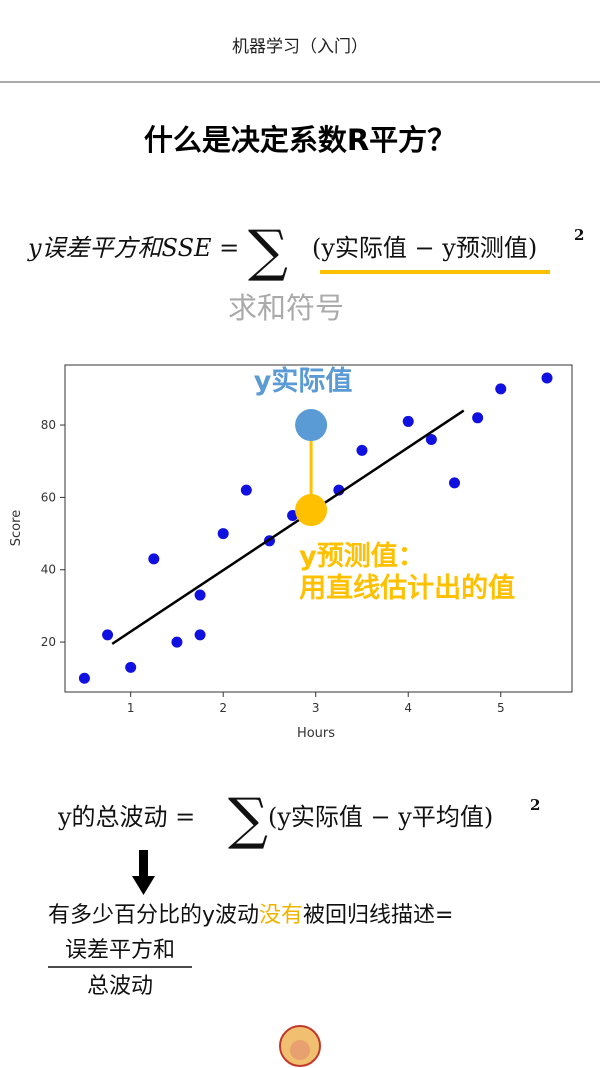  Describe the element at coordinates (48, 497) in the screenshot. I see `y-tick-label: 60` at that location.